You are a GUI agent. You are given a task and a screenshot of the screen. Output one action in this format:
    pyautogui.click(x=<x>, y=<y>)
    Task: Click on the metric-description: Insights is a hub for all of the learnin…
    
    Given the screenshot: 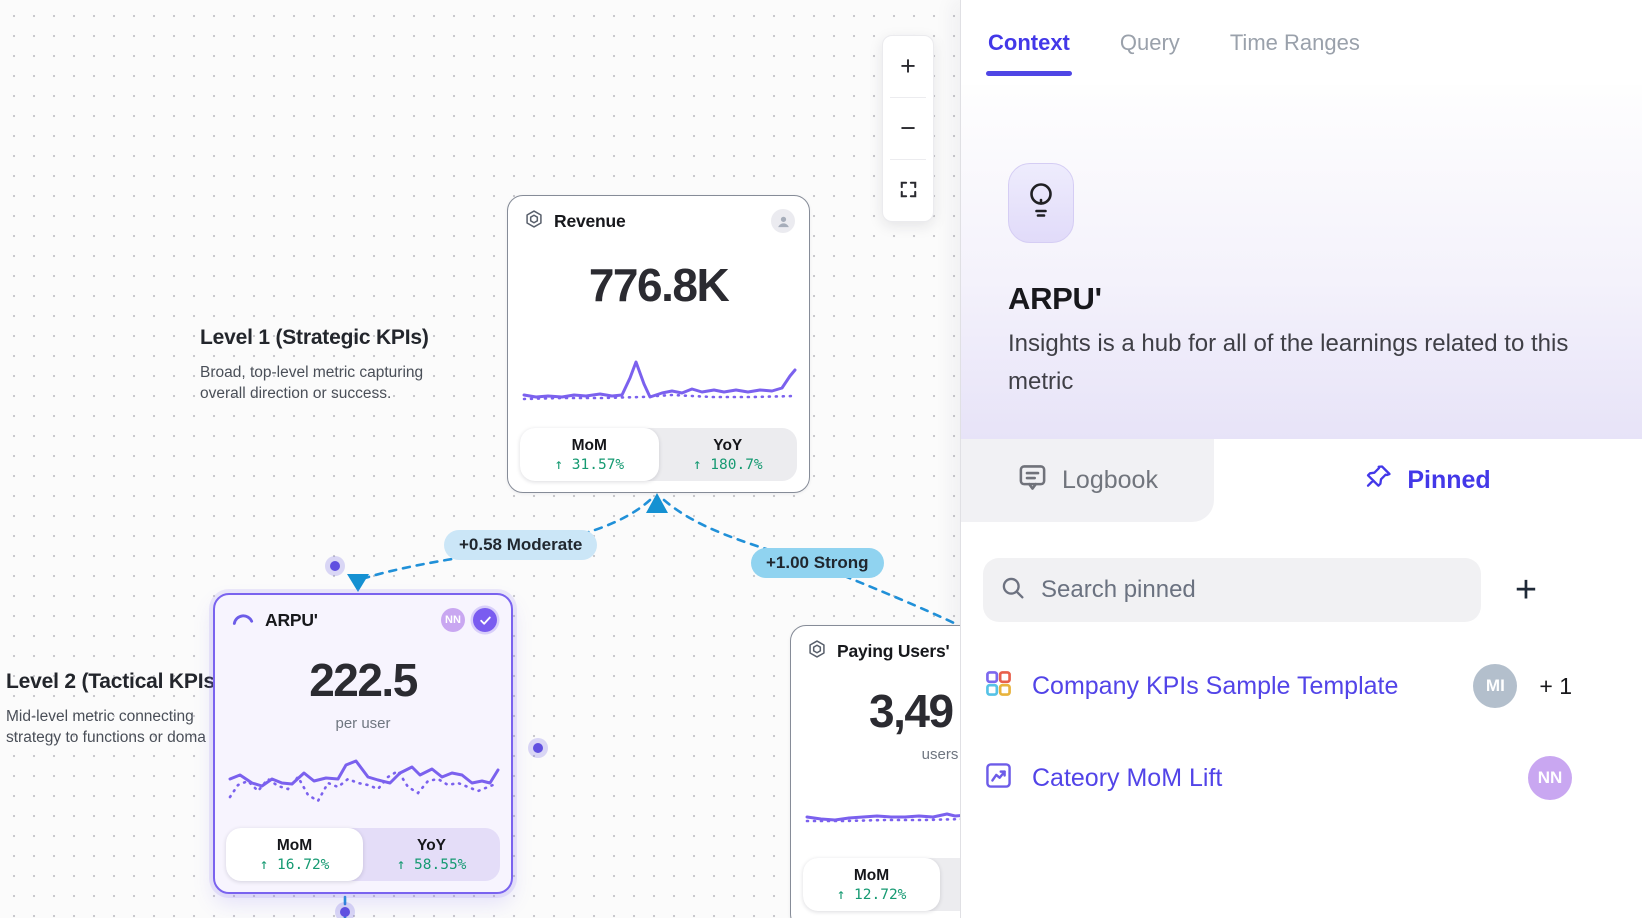 What is the action you would take?
    pyautogui.click(x=1288, y=362)
    